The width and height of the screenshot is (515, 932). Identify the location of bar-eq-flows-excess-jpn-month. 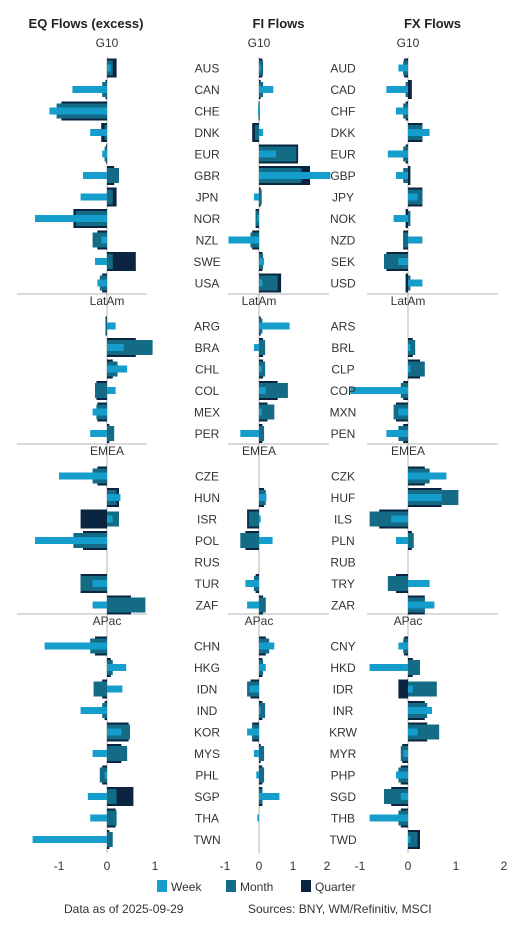
(110, 197).